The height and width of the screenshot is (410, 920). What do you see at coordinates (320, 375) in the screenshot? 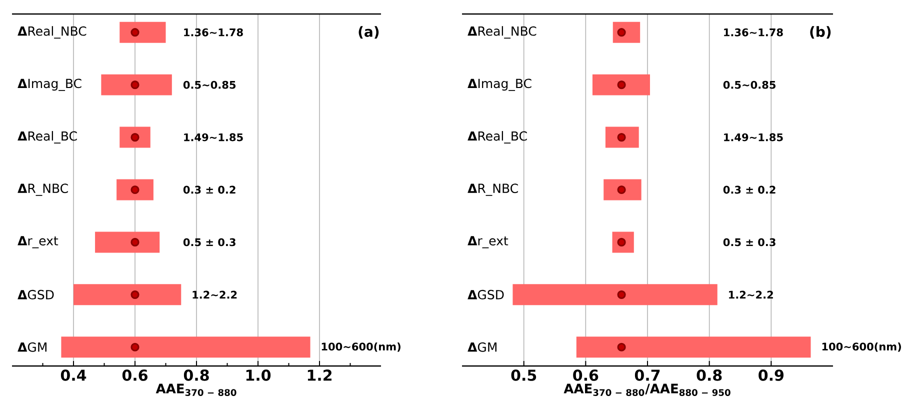
I see `x-tick-label: 1.2` at bounding box center [320, 375].